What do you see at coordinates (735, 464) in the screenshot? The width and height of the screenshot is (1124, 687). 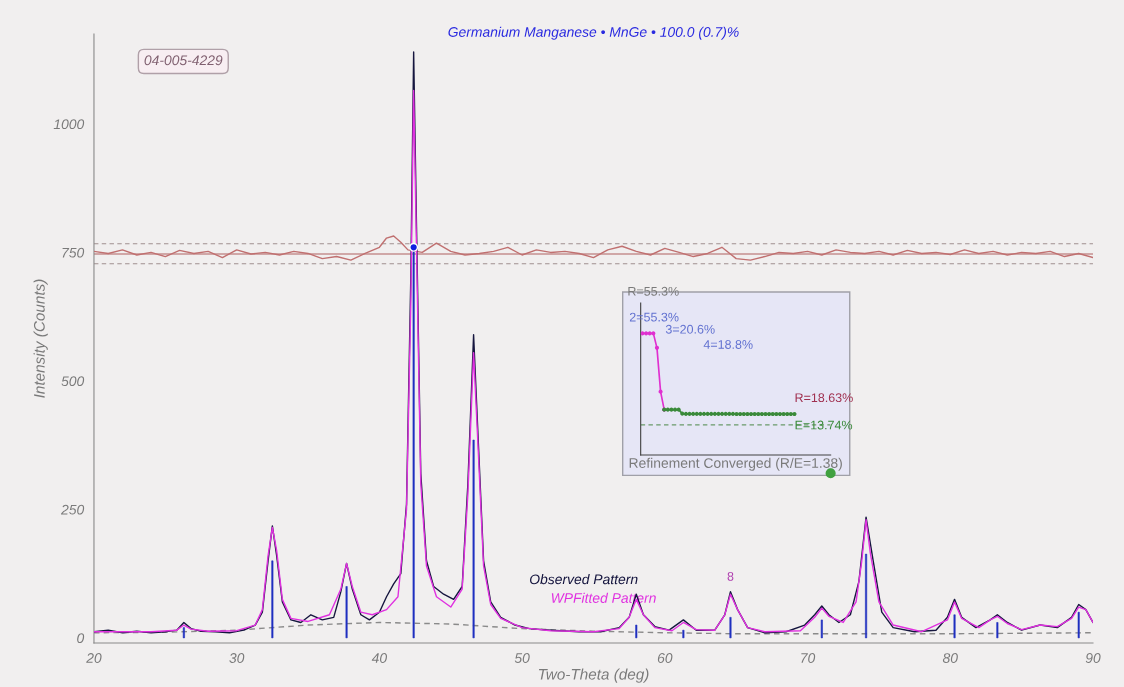 I see `x-axis-title: Refinement Converged (R/E=1.38)` at bounding box center [735, 464].